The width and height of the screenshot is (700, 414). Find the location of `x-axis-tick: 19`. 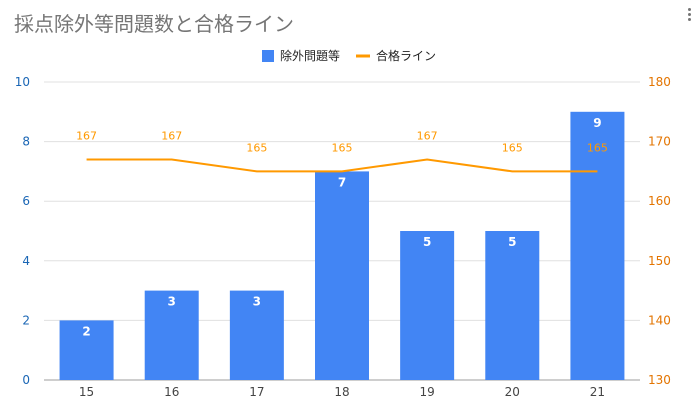

x-axis-tick: 19 is located at coordinates (427, 392).